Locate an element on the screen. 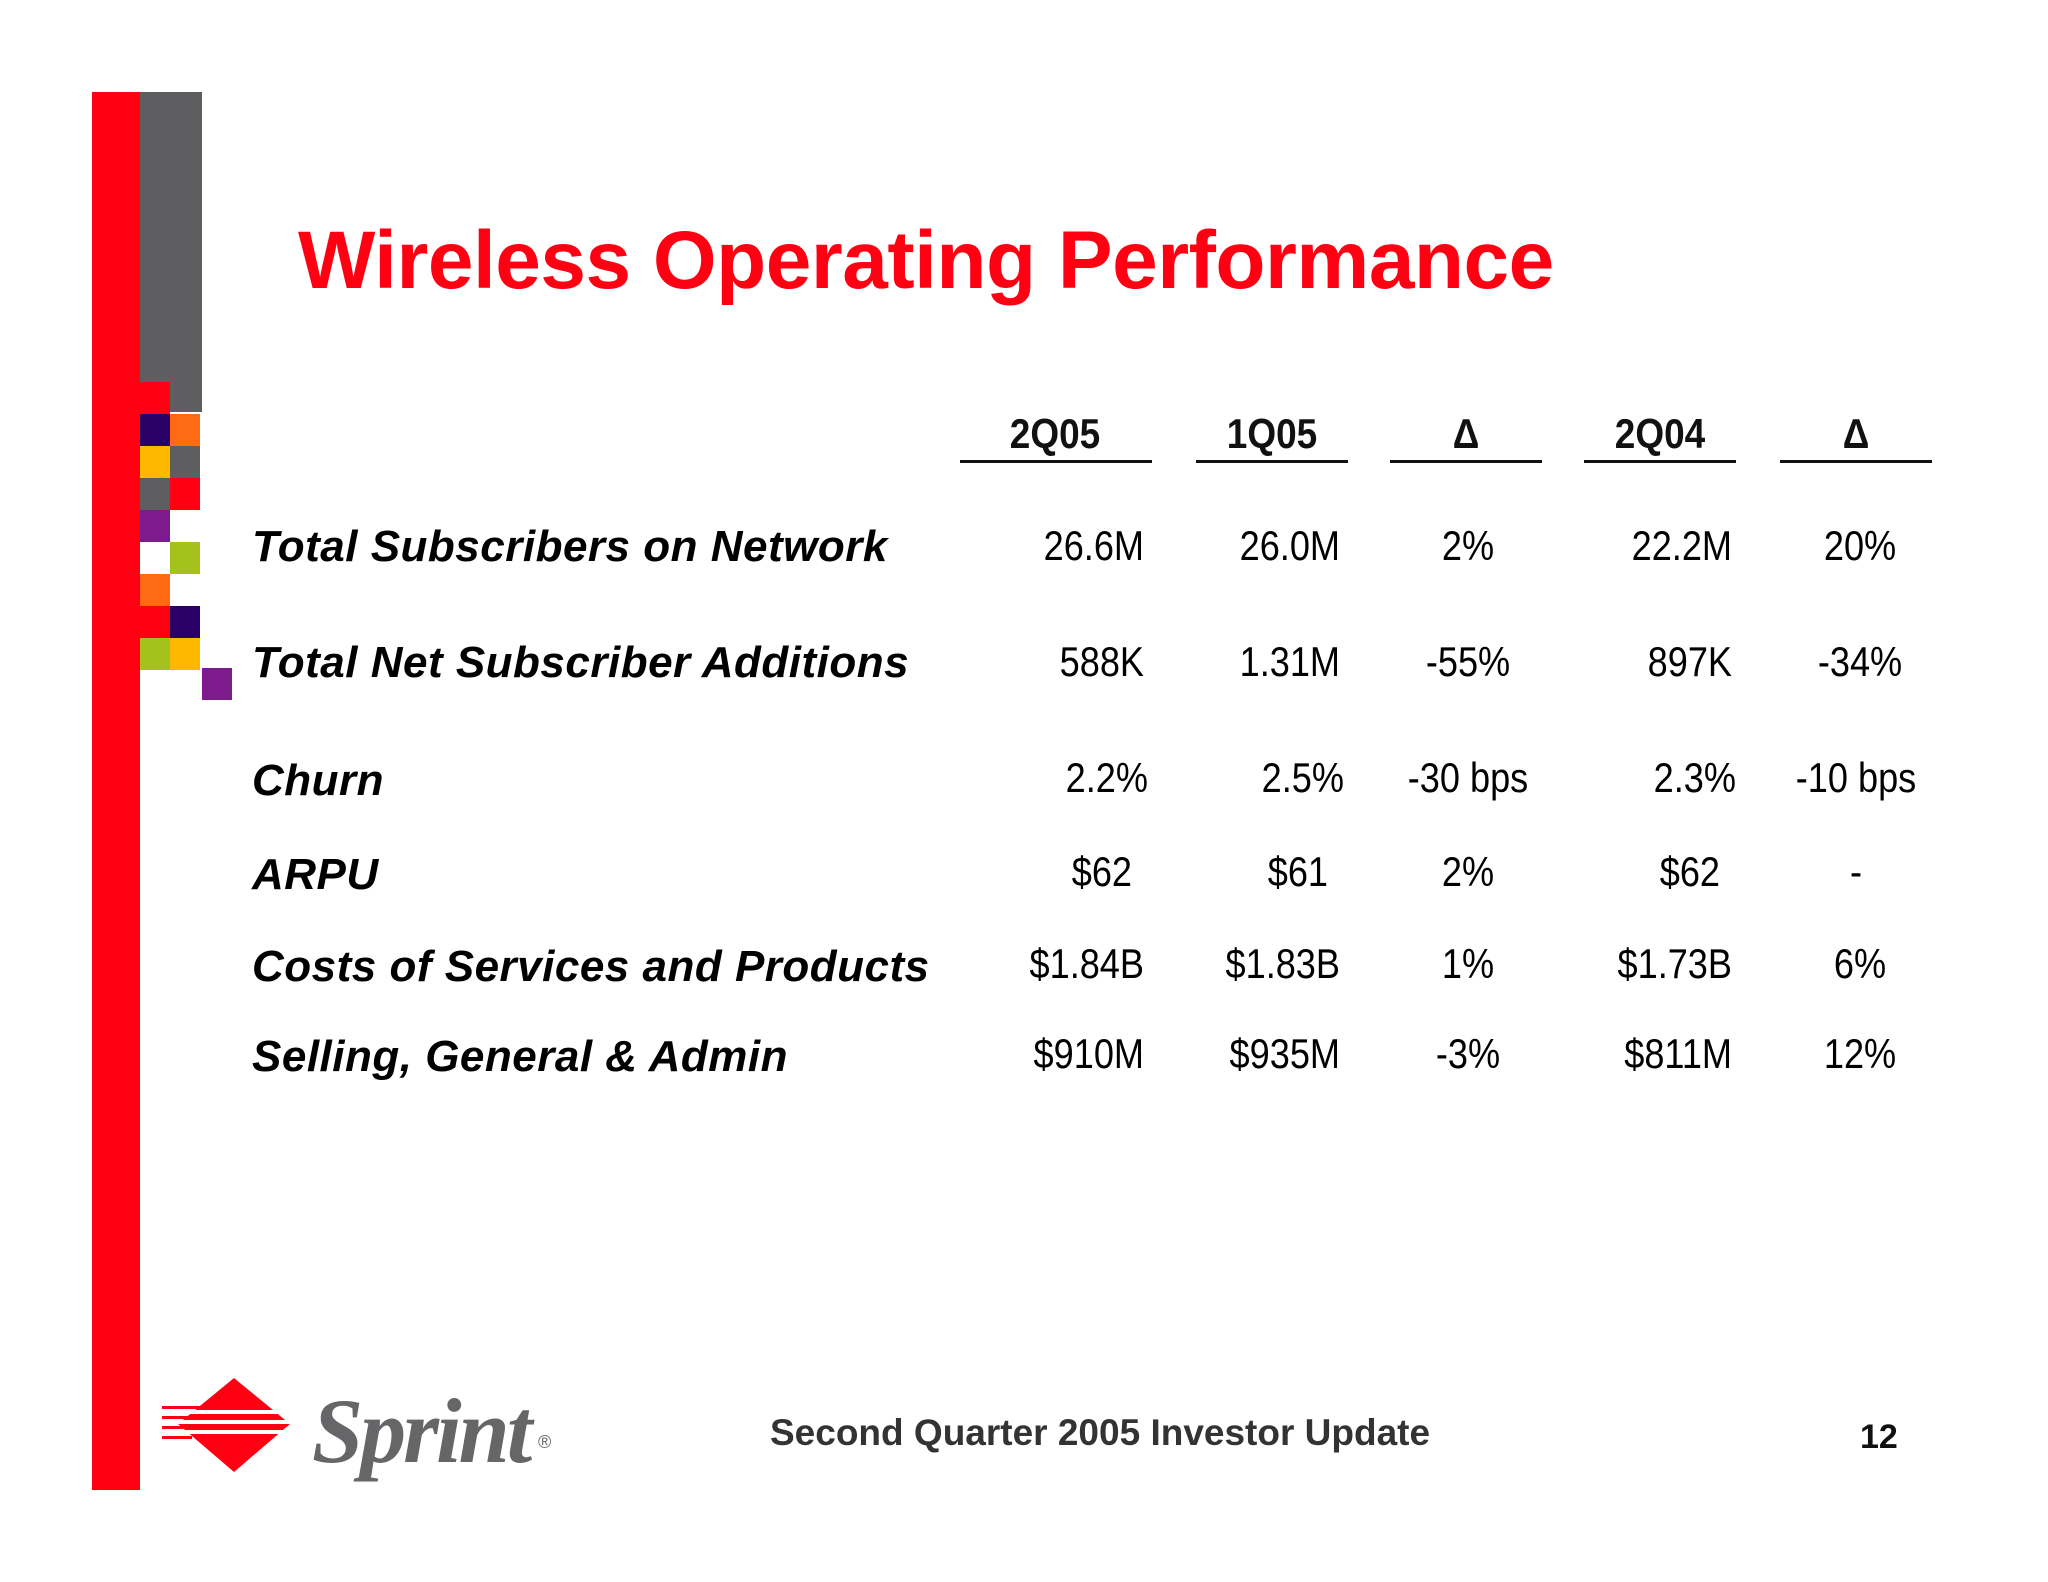  cell-delta-y: - is located at coordinates (1856, 871).